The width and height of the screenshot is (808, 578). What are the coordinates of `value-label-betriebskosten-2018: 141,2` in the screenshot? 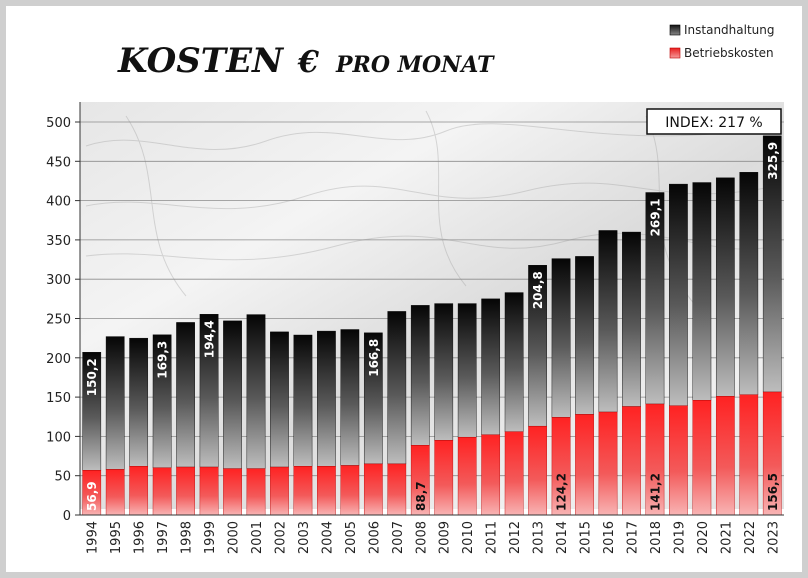 It's located at (655, 492).